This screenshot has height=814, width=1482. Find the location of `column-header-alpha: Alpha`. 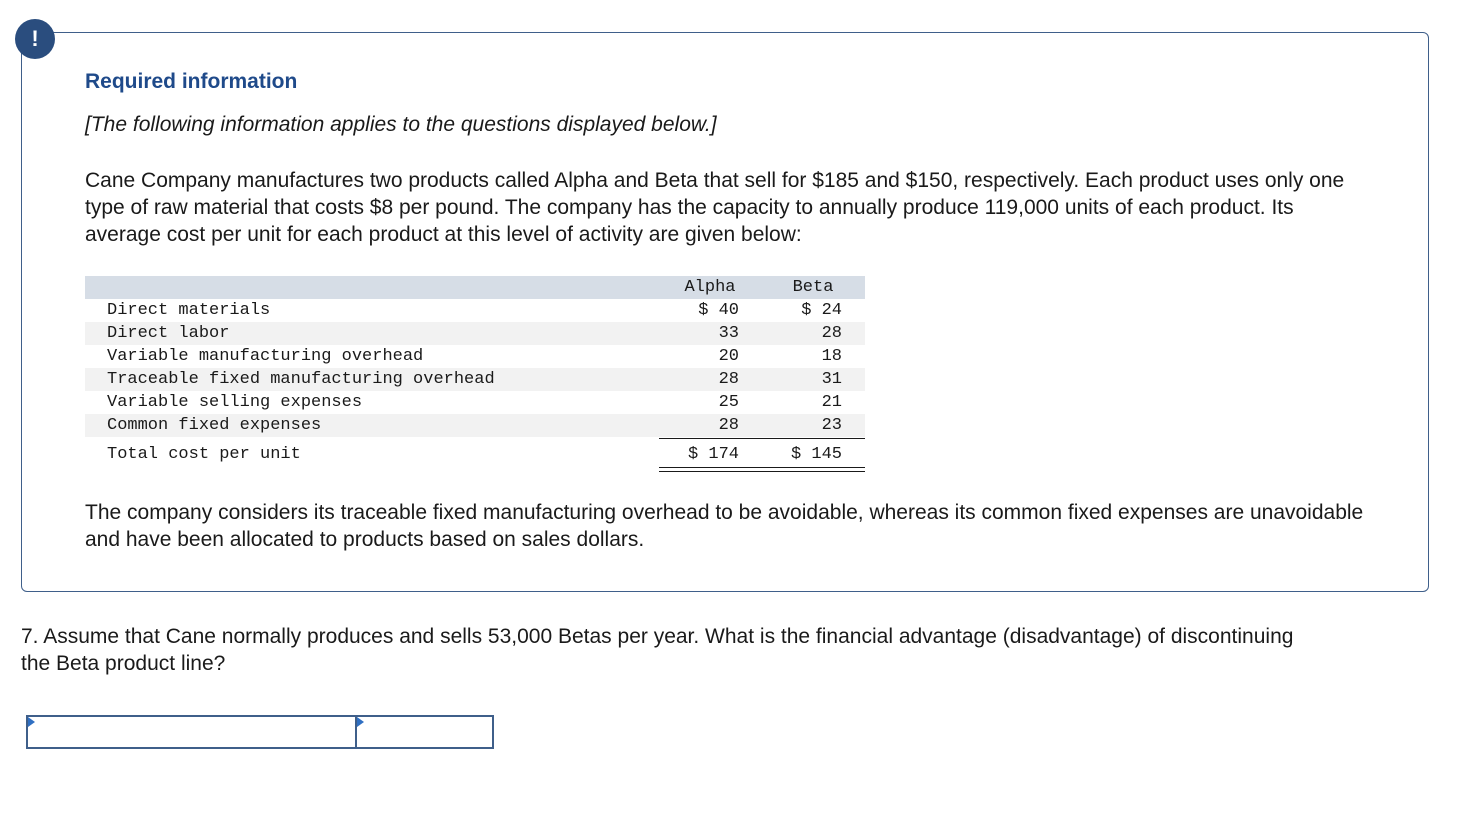

column-header-alpha: Alpha is located at coordinates (710, 287).